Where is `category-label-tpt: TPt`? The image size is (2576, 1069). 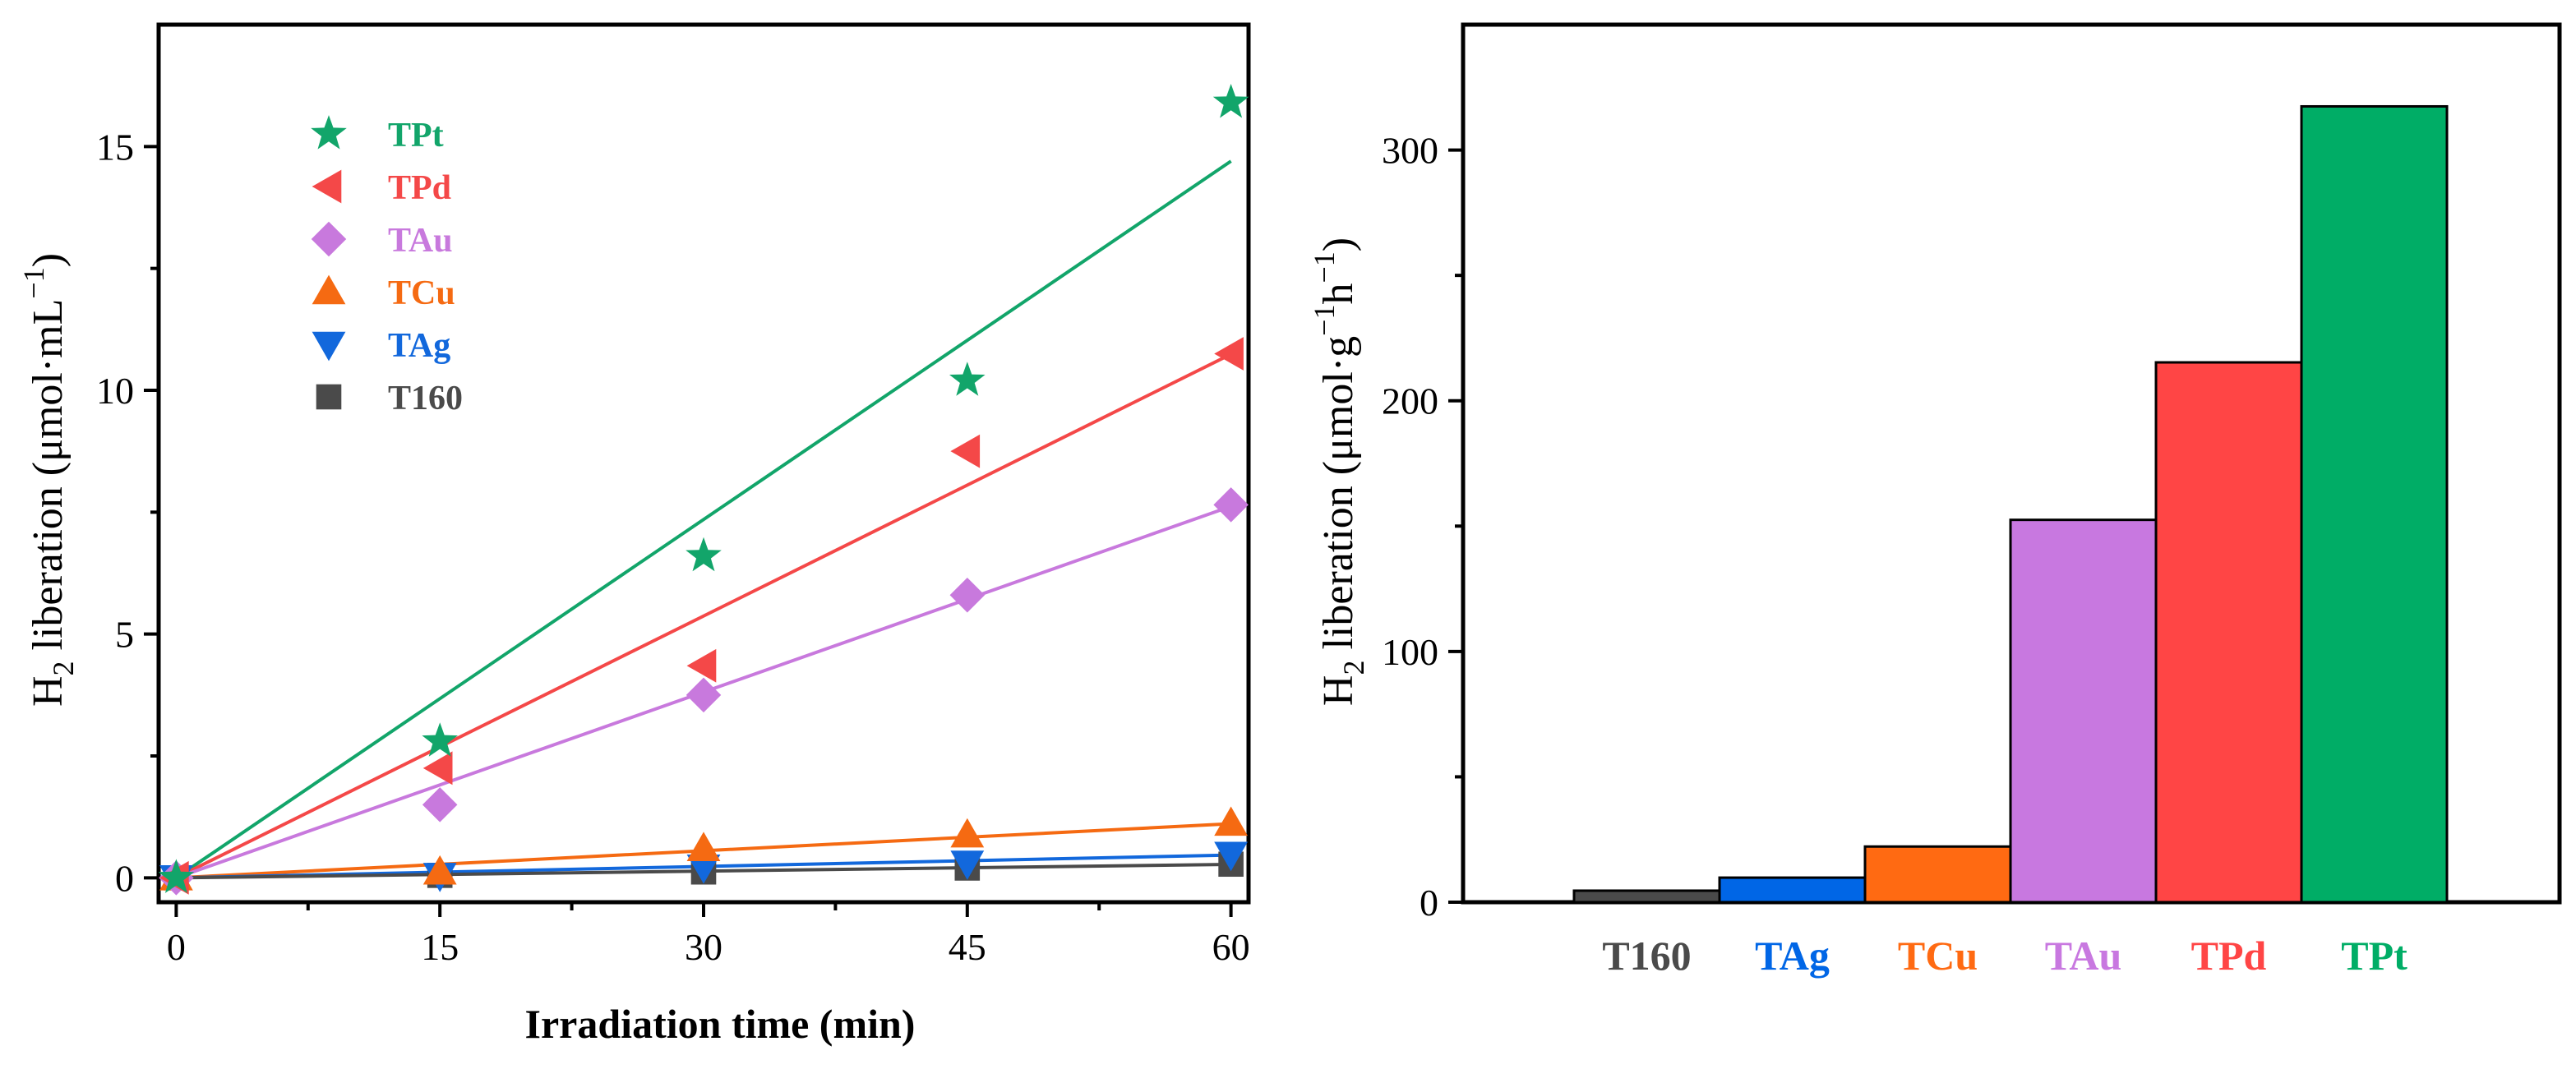 category-label-tpt: TPt is located at coordinates (2374, 956).